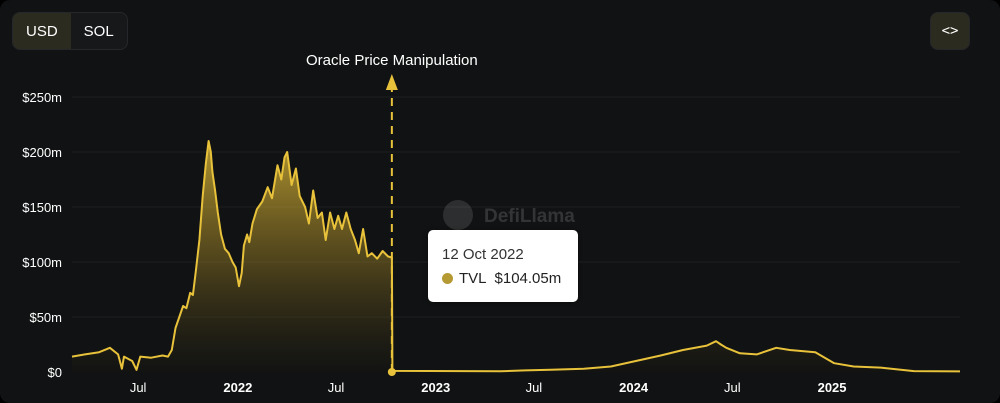 This screenshot has height=403, width=1000. I want to click on y-tick-label: $100m, so click(42, 262).